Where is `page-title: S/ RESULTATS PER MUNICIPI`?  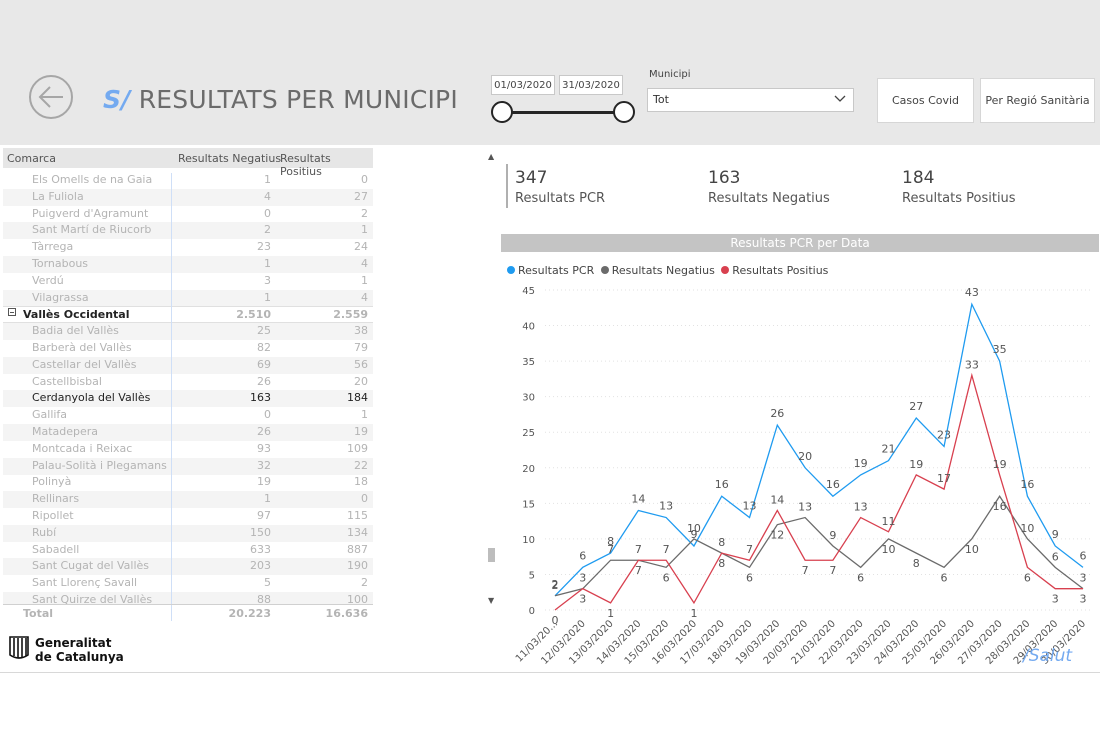 page-title: S/ RESULTATS PER MUNICIPI is located at coordinates (280, 99).